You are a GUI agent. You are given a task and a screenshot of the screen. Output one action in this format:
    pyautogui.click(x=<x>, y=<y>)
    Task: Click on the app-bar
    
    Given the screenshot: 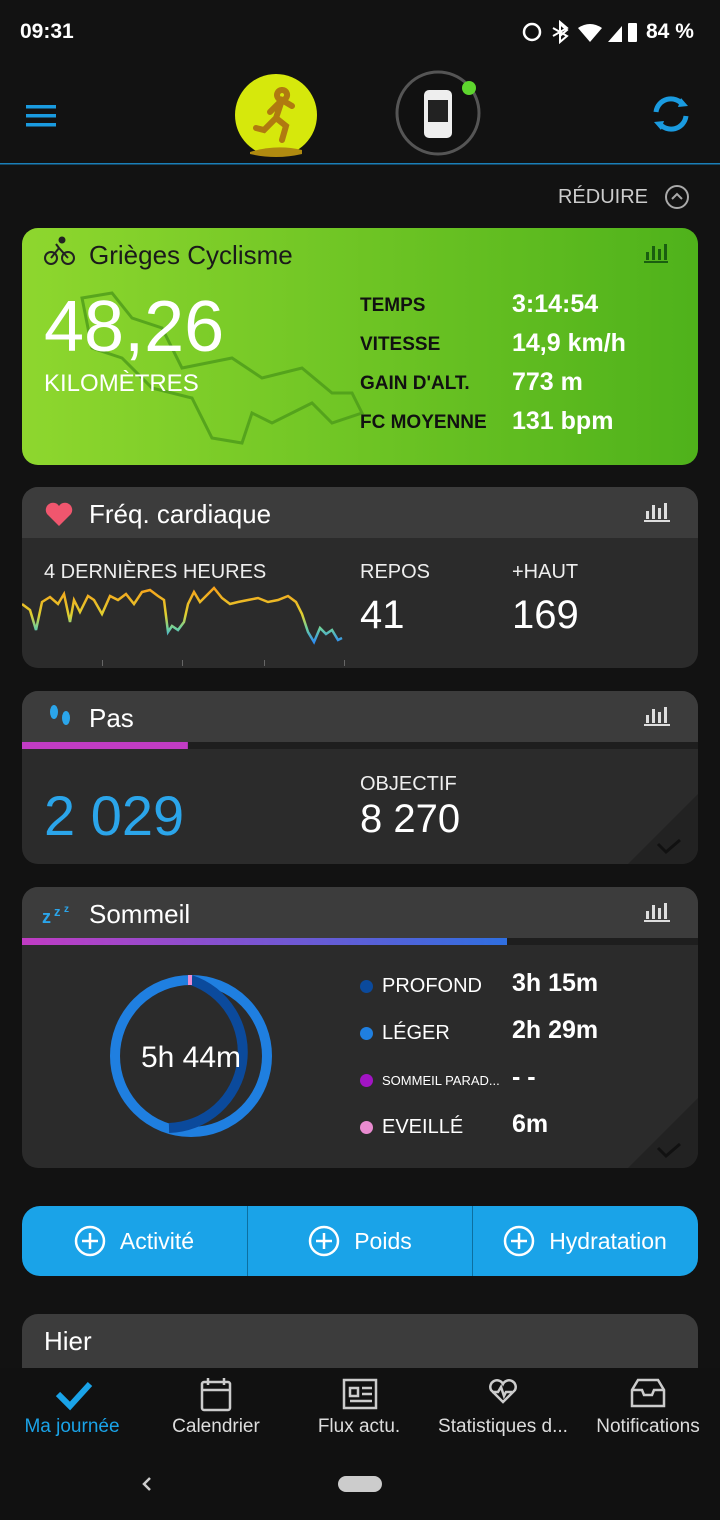 What is the action you would take?
    pyautogui.click(x=360, y=117)
    